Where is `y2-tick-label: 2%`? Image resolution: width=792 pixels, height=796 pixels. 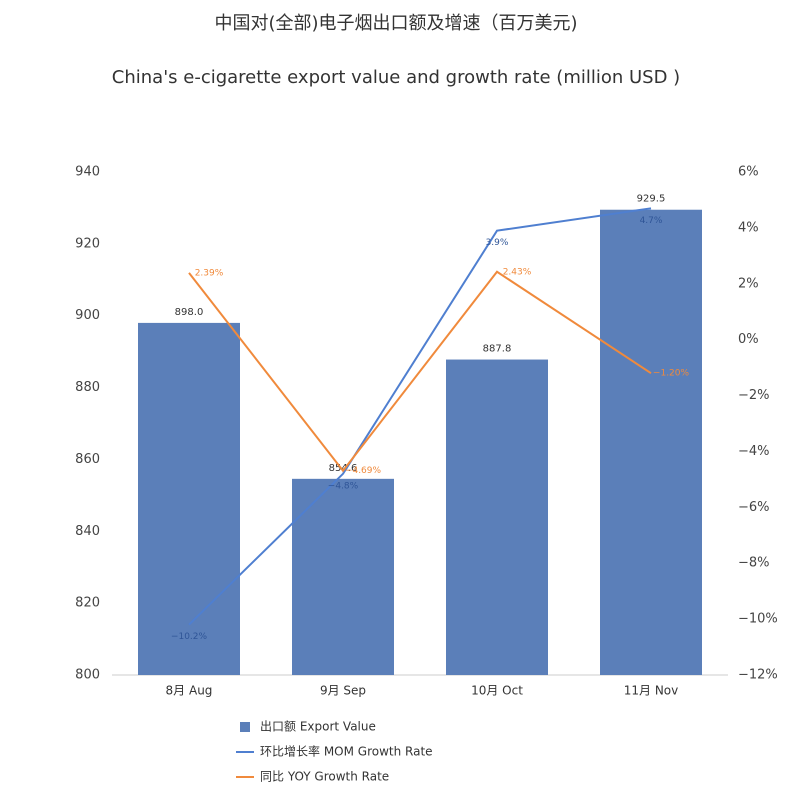 y2-tick-label: 2% is located at coordinates (748, 283).